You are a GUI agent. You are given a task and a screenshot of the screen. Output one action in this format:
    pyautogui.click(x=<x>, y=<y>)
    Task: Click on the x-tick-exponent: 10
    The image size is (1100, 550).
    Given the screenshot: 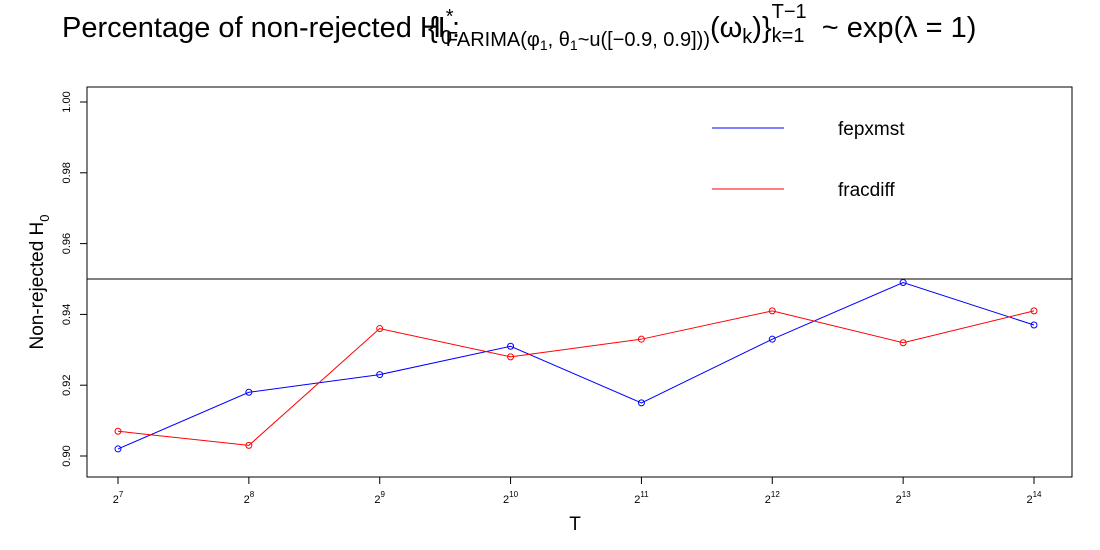 What is the action you would take?
    pyautogui.click(x=513, y=494)
    